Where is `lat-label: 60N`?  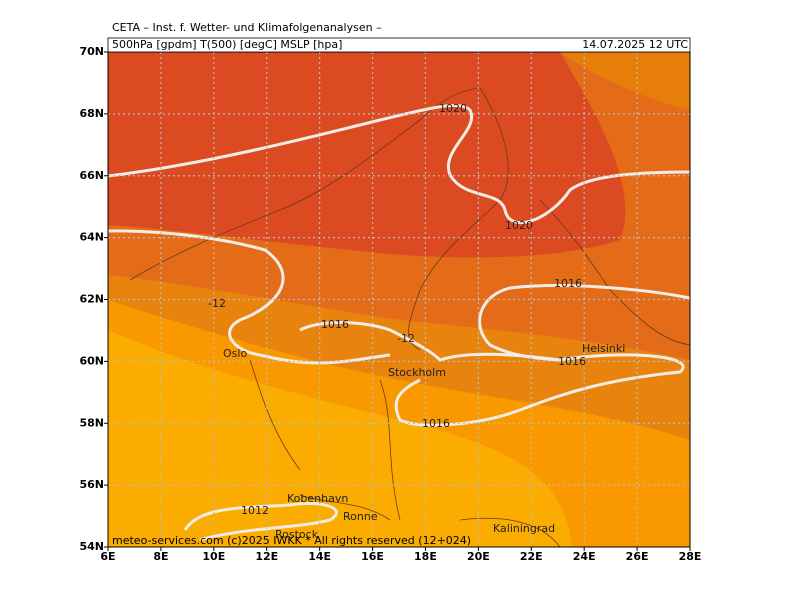 lat-label: 60N is located at coordinates (91, 360).